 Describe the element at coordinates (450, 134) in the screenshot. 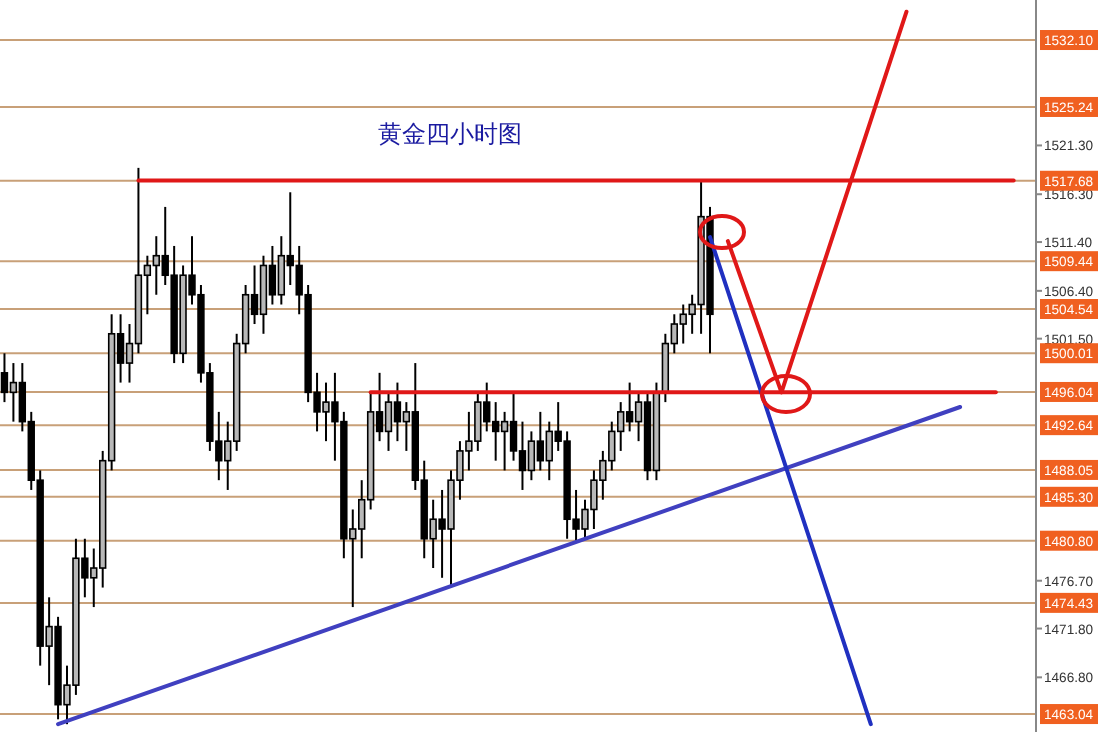

I see `title: 黄金四小时图` at that location.